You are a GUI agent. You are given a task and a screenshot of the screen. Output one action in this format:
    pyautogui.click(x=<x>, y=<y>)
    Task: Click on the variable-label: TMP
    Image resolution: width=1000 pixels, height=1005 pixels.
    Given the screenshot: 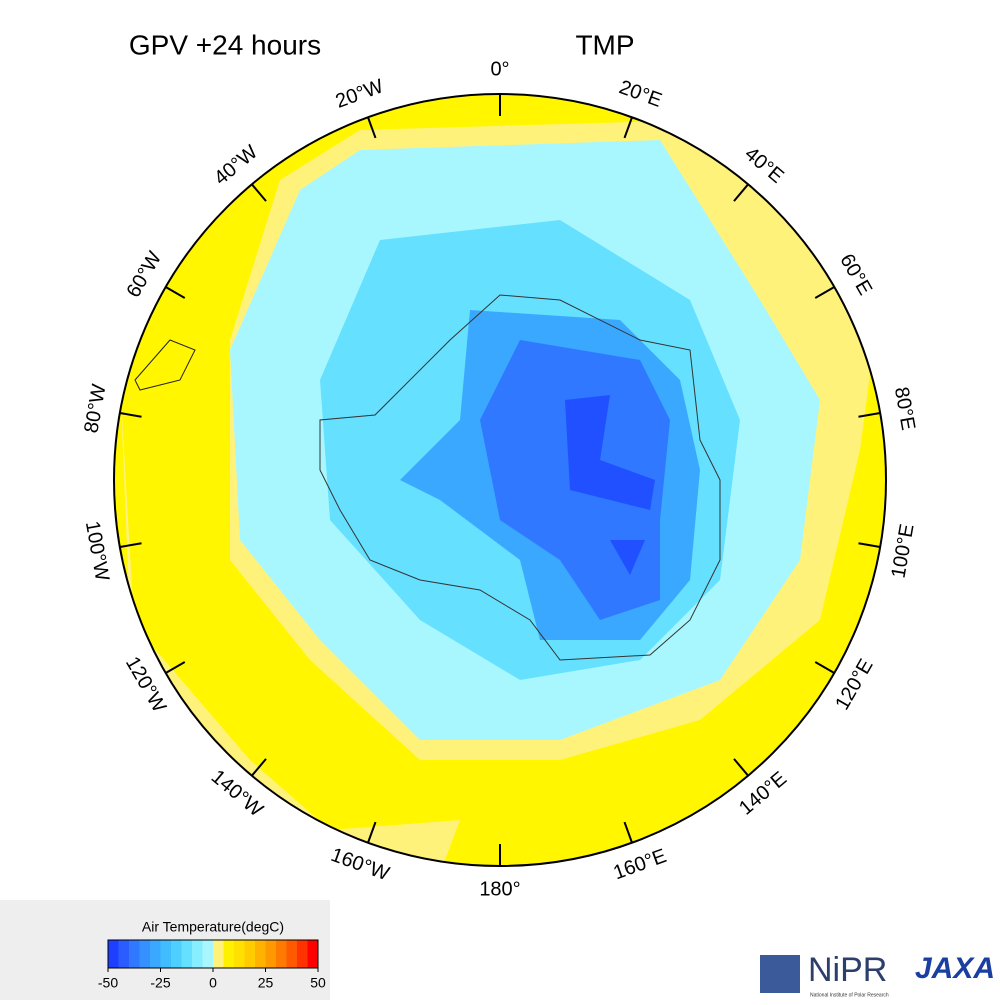 What is the action you would take?
    pyautogui.click(x=604, y=44)
    